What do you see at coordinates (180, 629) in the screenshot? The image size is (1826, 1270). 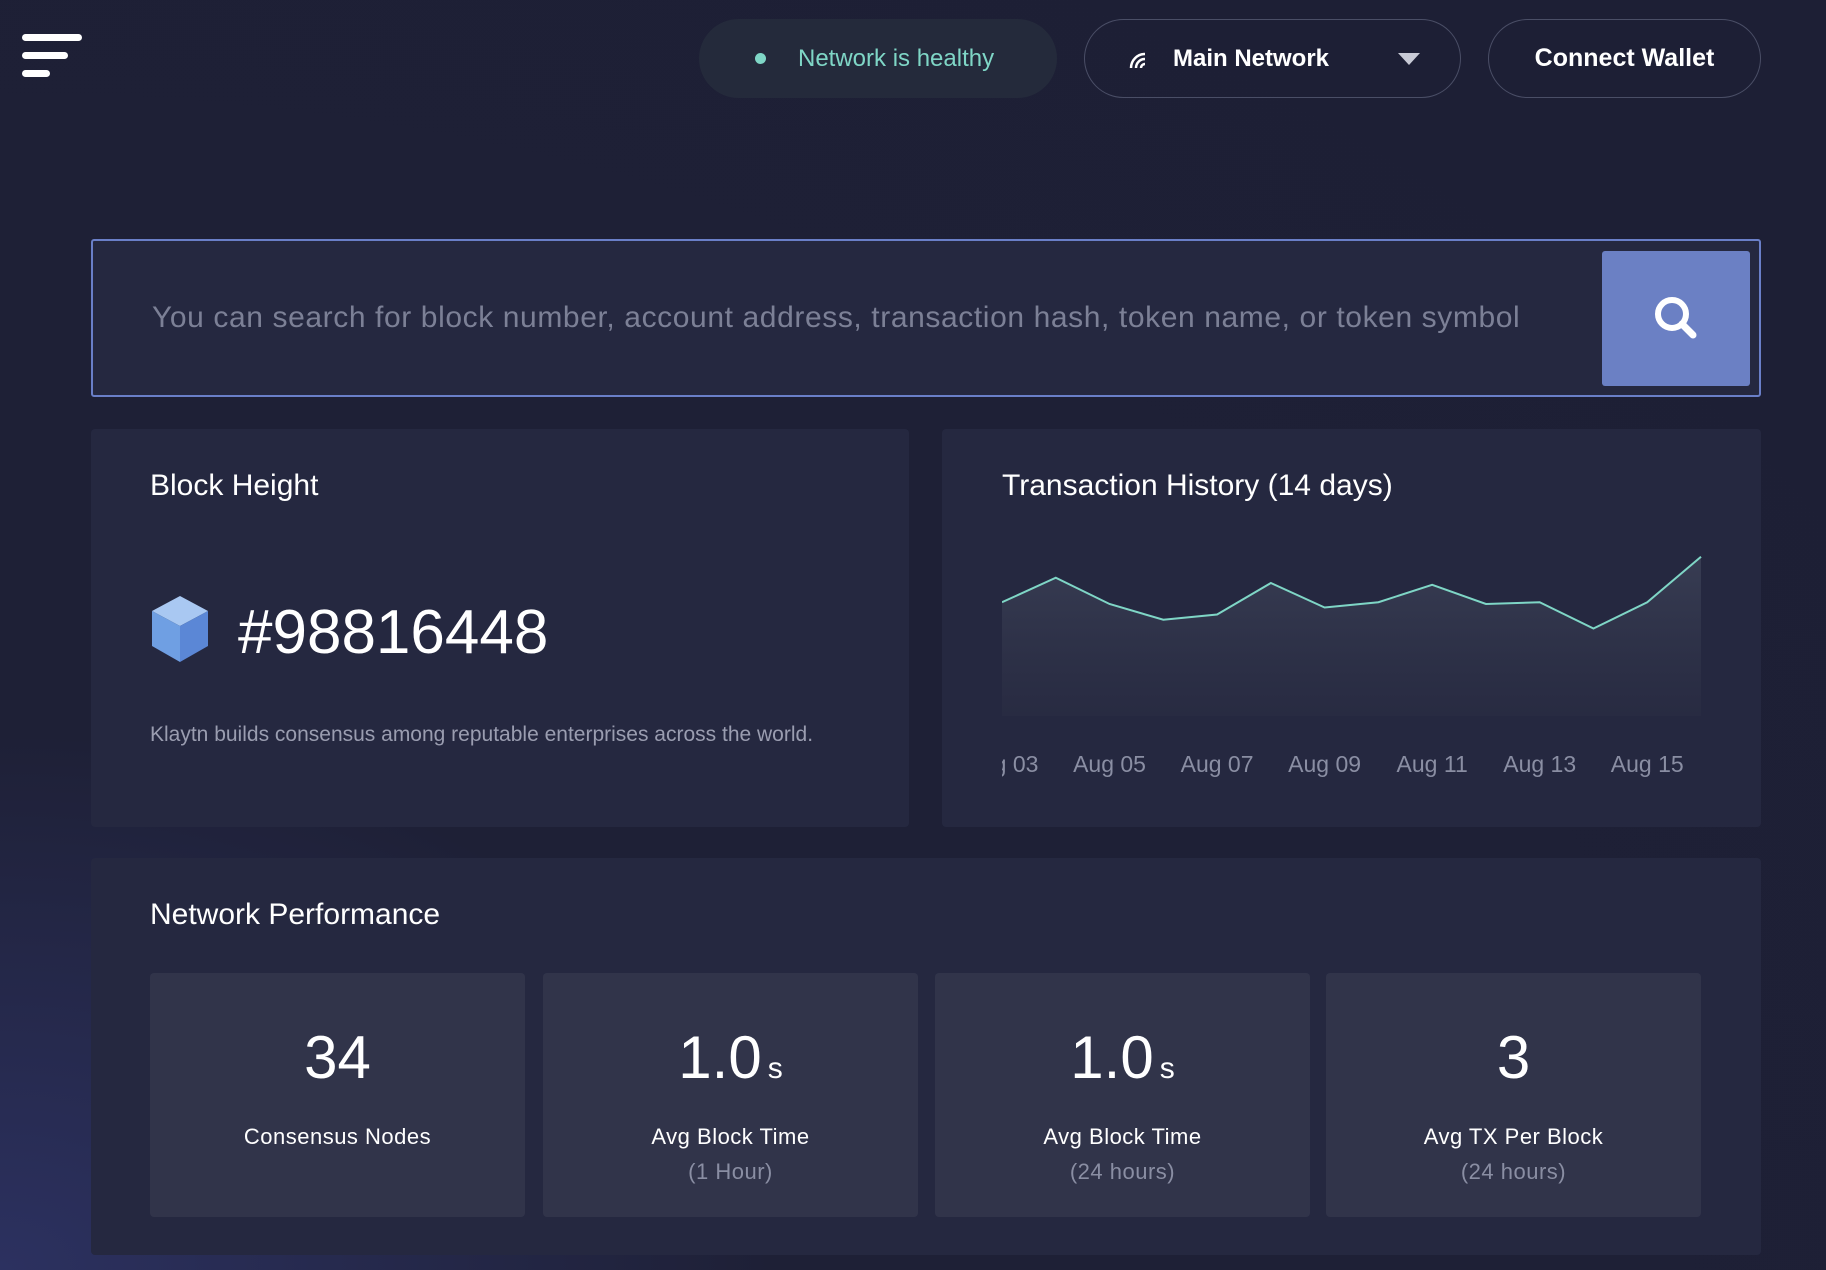 I see `block-icon` at bounding box center [180, 629].